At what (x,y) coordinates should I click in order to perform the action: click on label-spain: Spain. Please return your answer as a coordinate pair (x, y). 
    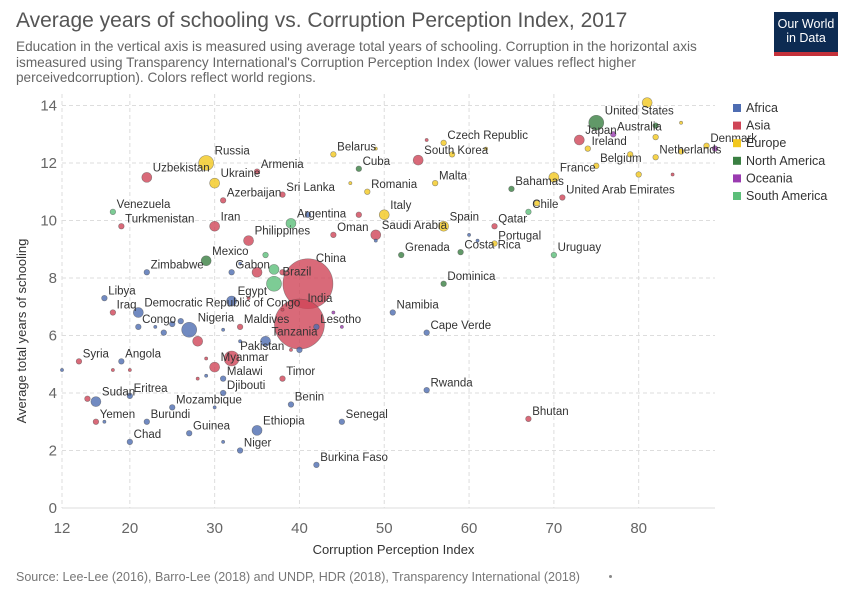
    Looking at the image, I should click on (464, 217).